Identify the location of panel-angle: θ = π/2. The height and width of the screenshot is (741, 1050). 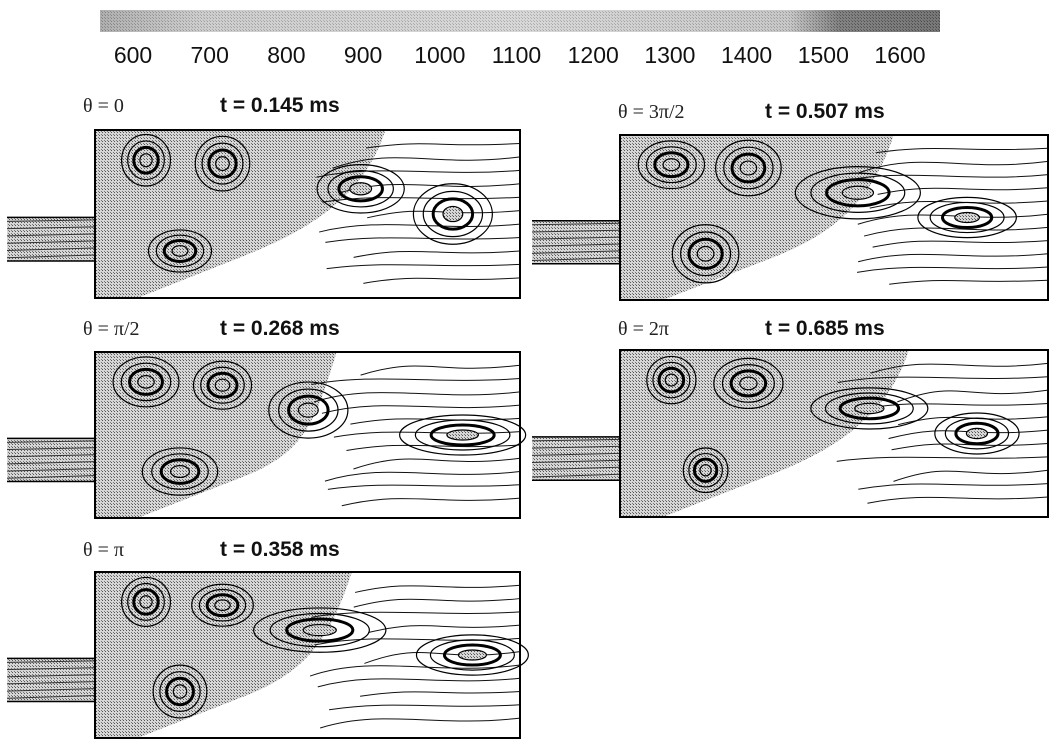
(111, 329).